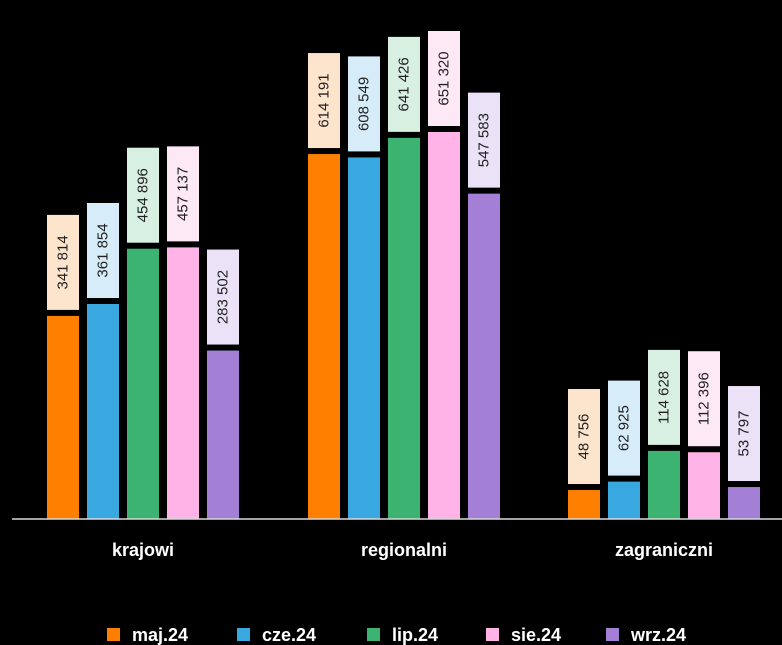 The height and width of the screenshot is (645, 782). I want to click on bar-zagraniczni-sie.24, so click(704, 485).